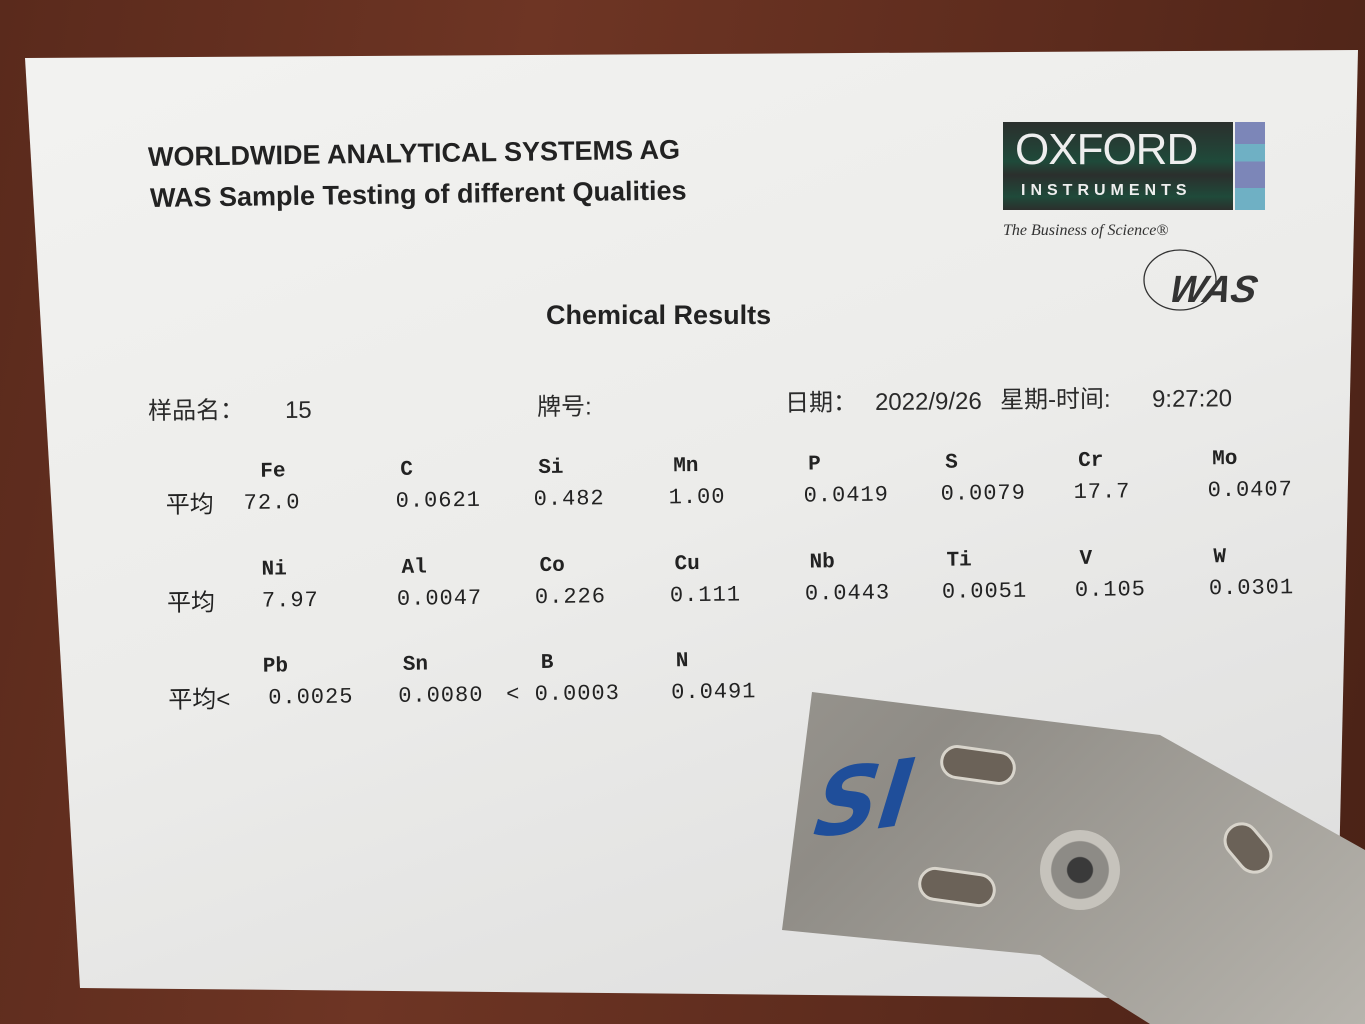 The width and height of the screenshot is (1365, 1024). What do you see at coordinates (1192, 399) in the screenshot?
I see `time-value: 9:27:20` at bounding box center [1192, 399].